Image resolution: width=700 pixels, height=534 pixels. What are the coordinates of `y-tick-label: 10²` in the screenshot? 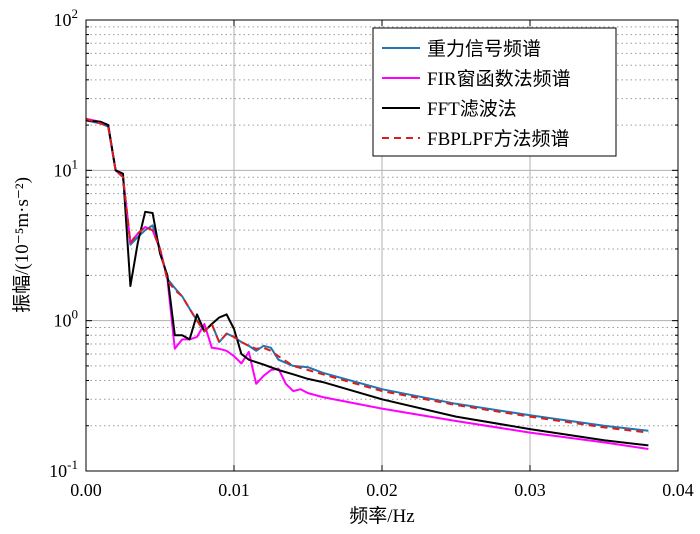 It's located at (66, 18).